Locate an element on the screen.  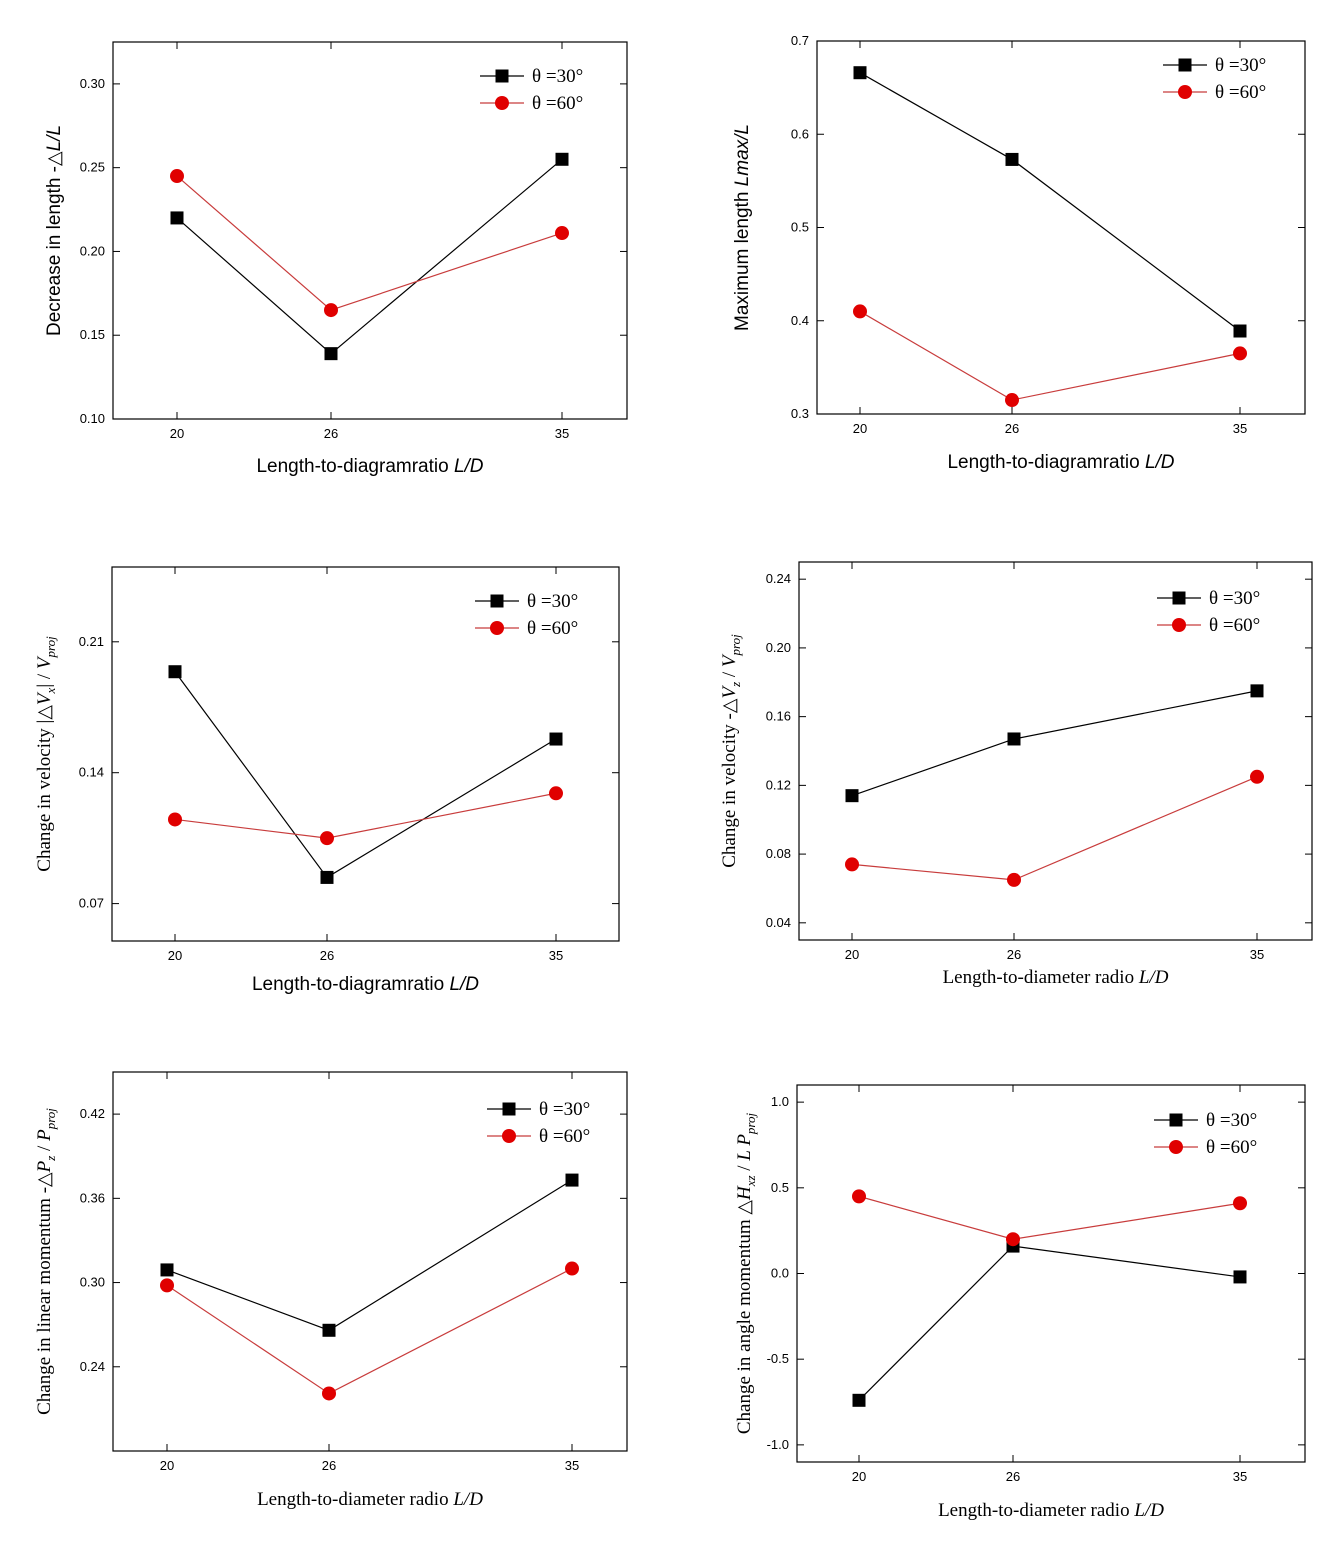
y-axis-label: Decrease in length -△L/L is located at coordinates (54, 230).